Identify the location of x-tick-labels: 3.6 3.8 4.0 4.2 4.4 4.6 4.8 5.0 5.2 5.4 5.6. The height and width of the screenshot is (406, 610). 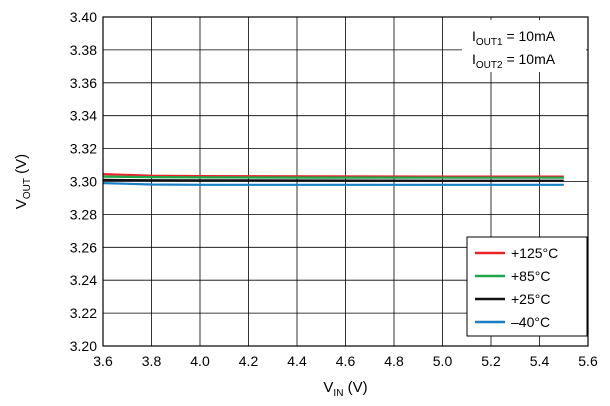
(345, 361).